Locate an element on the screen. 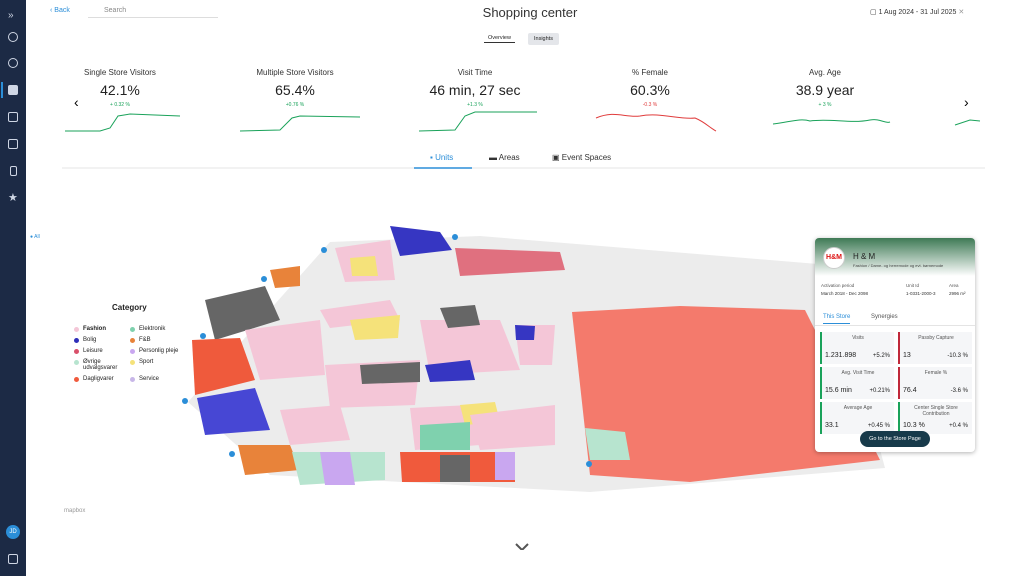 Image resolution: width=1024 pixels, height=576 pixels. card-tab: This Store is located at coordinates (837, 319).